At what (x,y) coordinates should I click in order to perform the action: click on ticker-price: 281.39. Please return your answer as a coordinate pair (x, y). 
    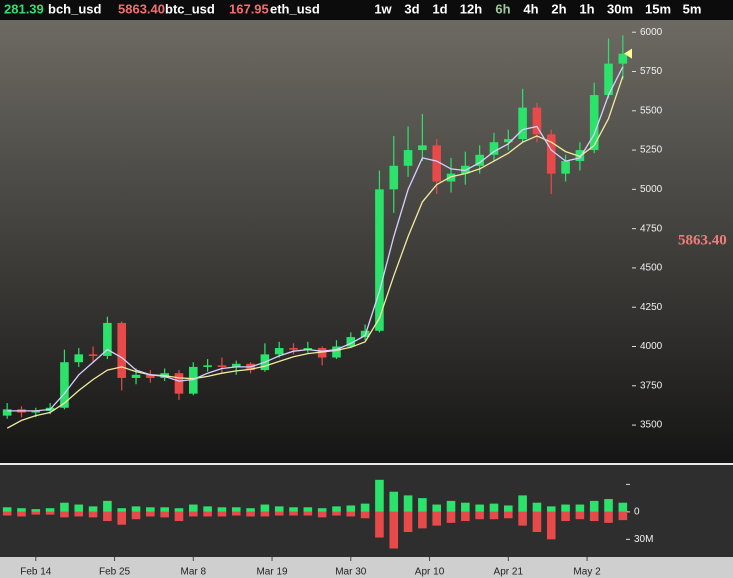
    Looking at the image, I should click on (24, 8).